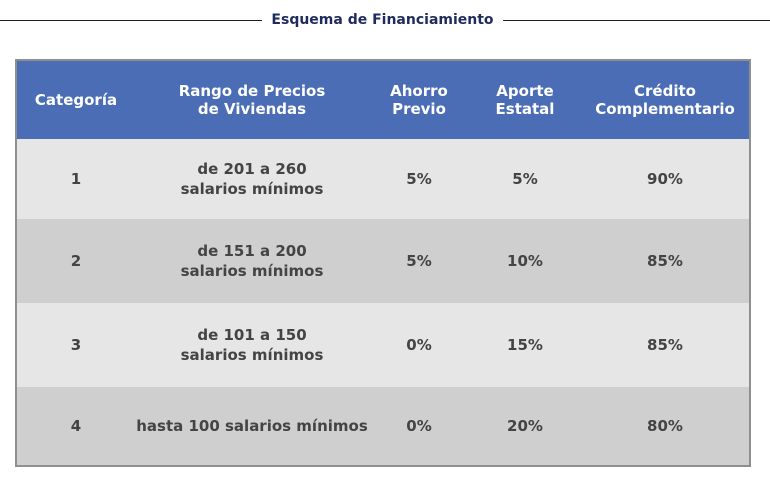 The image size is (770, 484). Describe the element at coordinates (525, 100) in the screenshot. I see `header-aporte-estatal: Aporte Estatal` at that location.